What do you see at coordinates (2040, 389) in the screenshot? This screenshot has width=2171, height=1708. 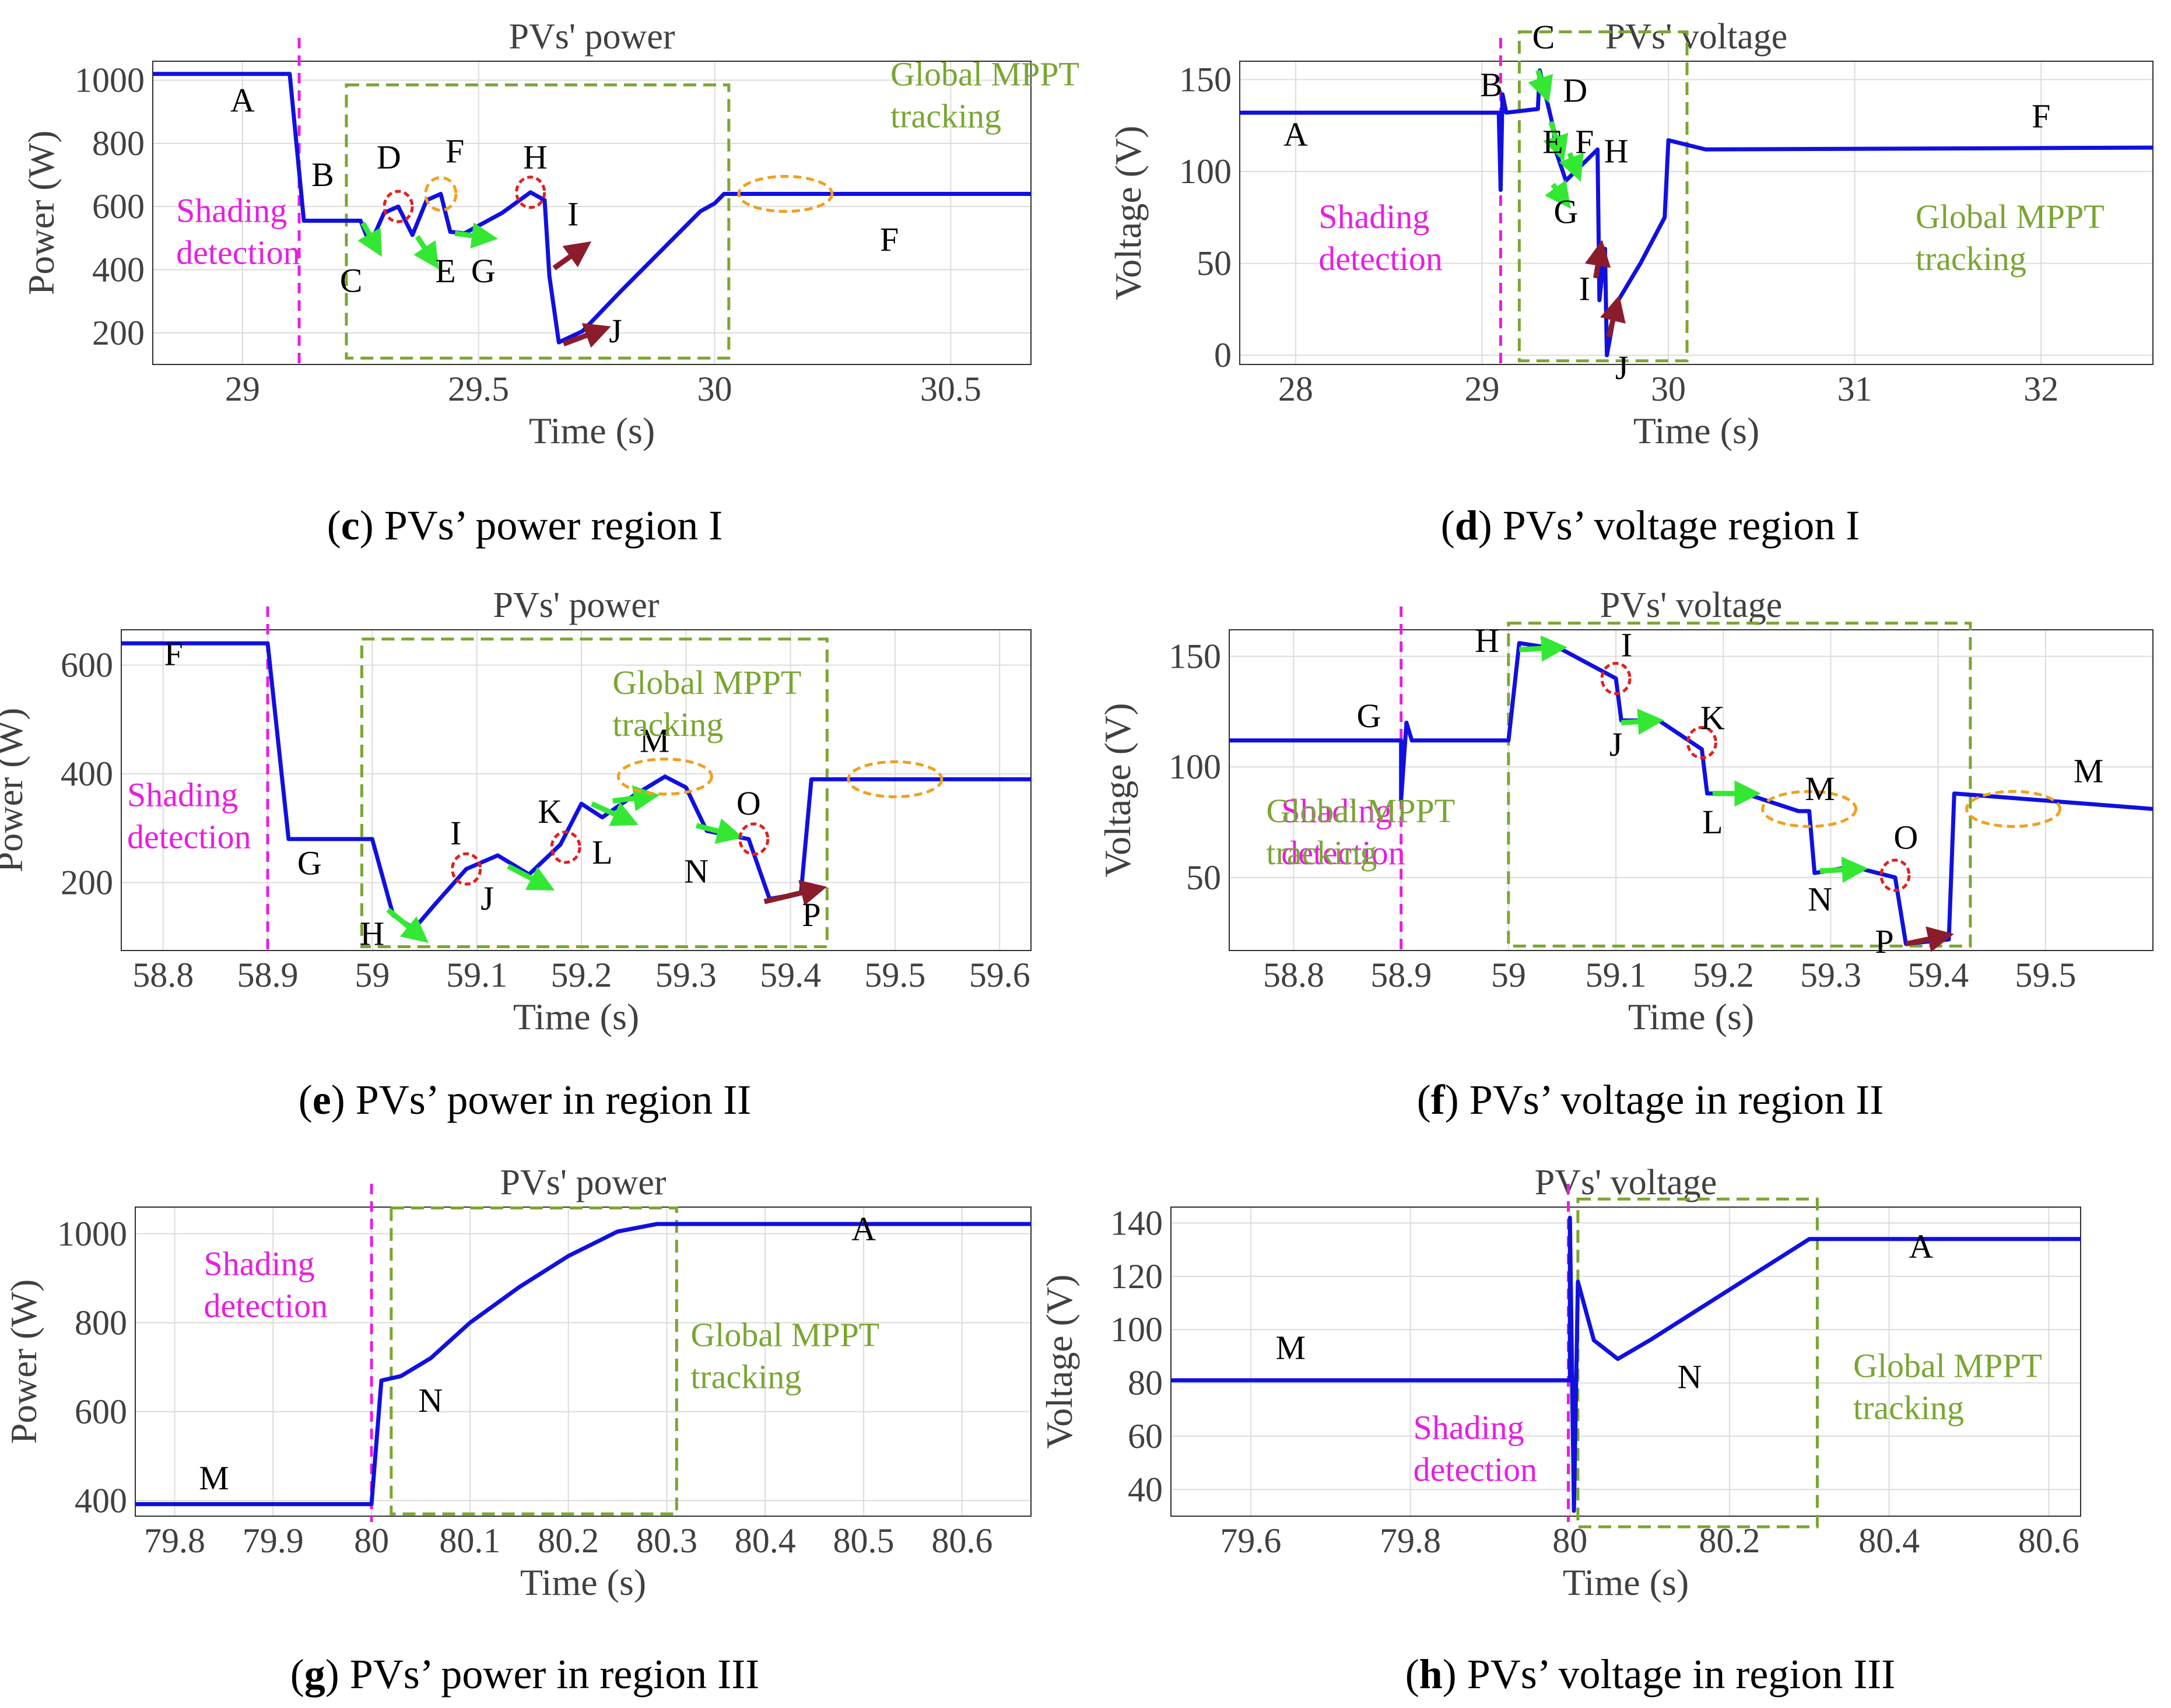 I see `x-tick-label: 32` at bounding box center [2040, 389].